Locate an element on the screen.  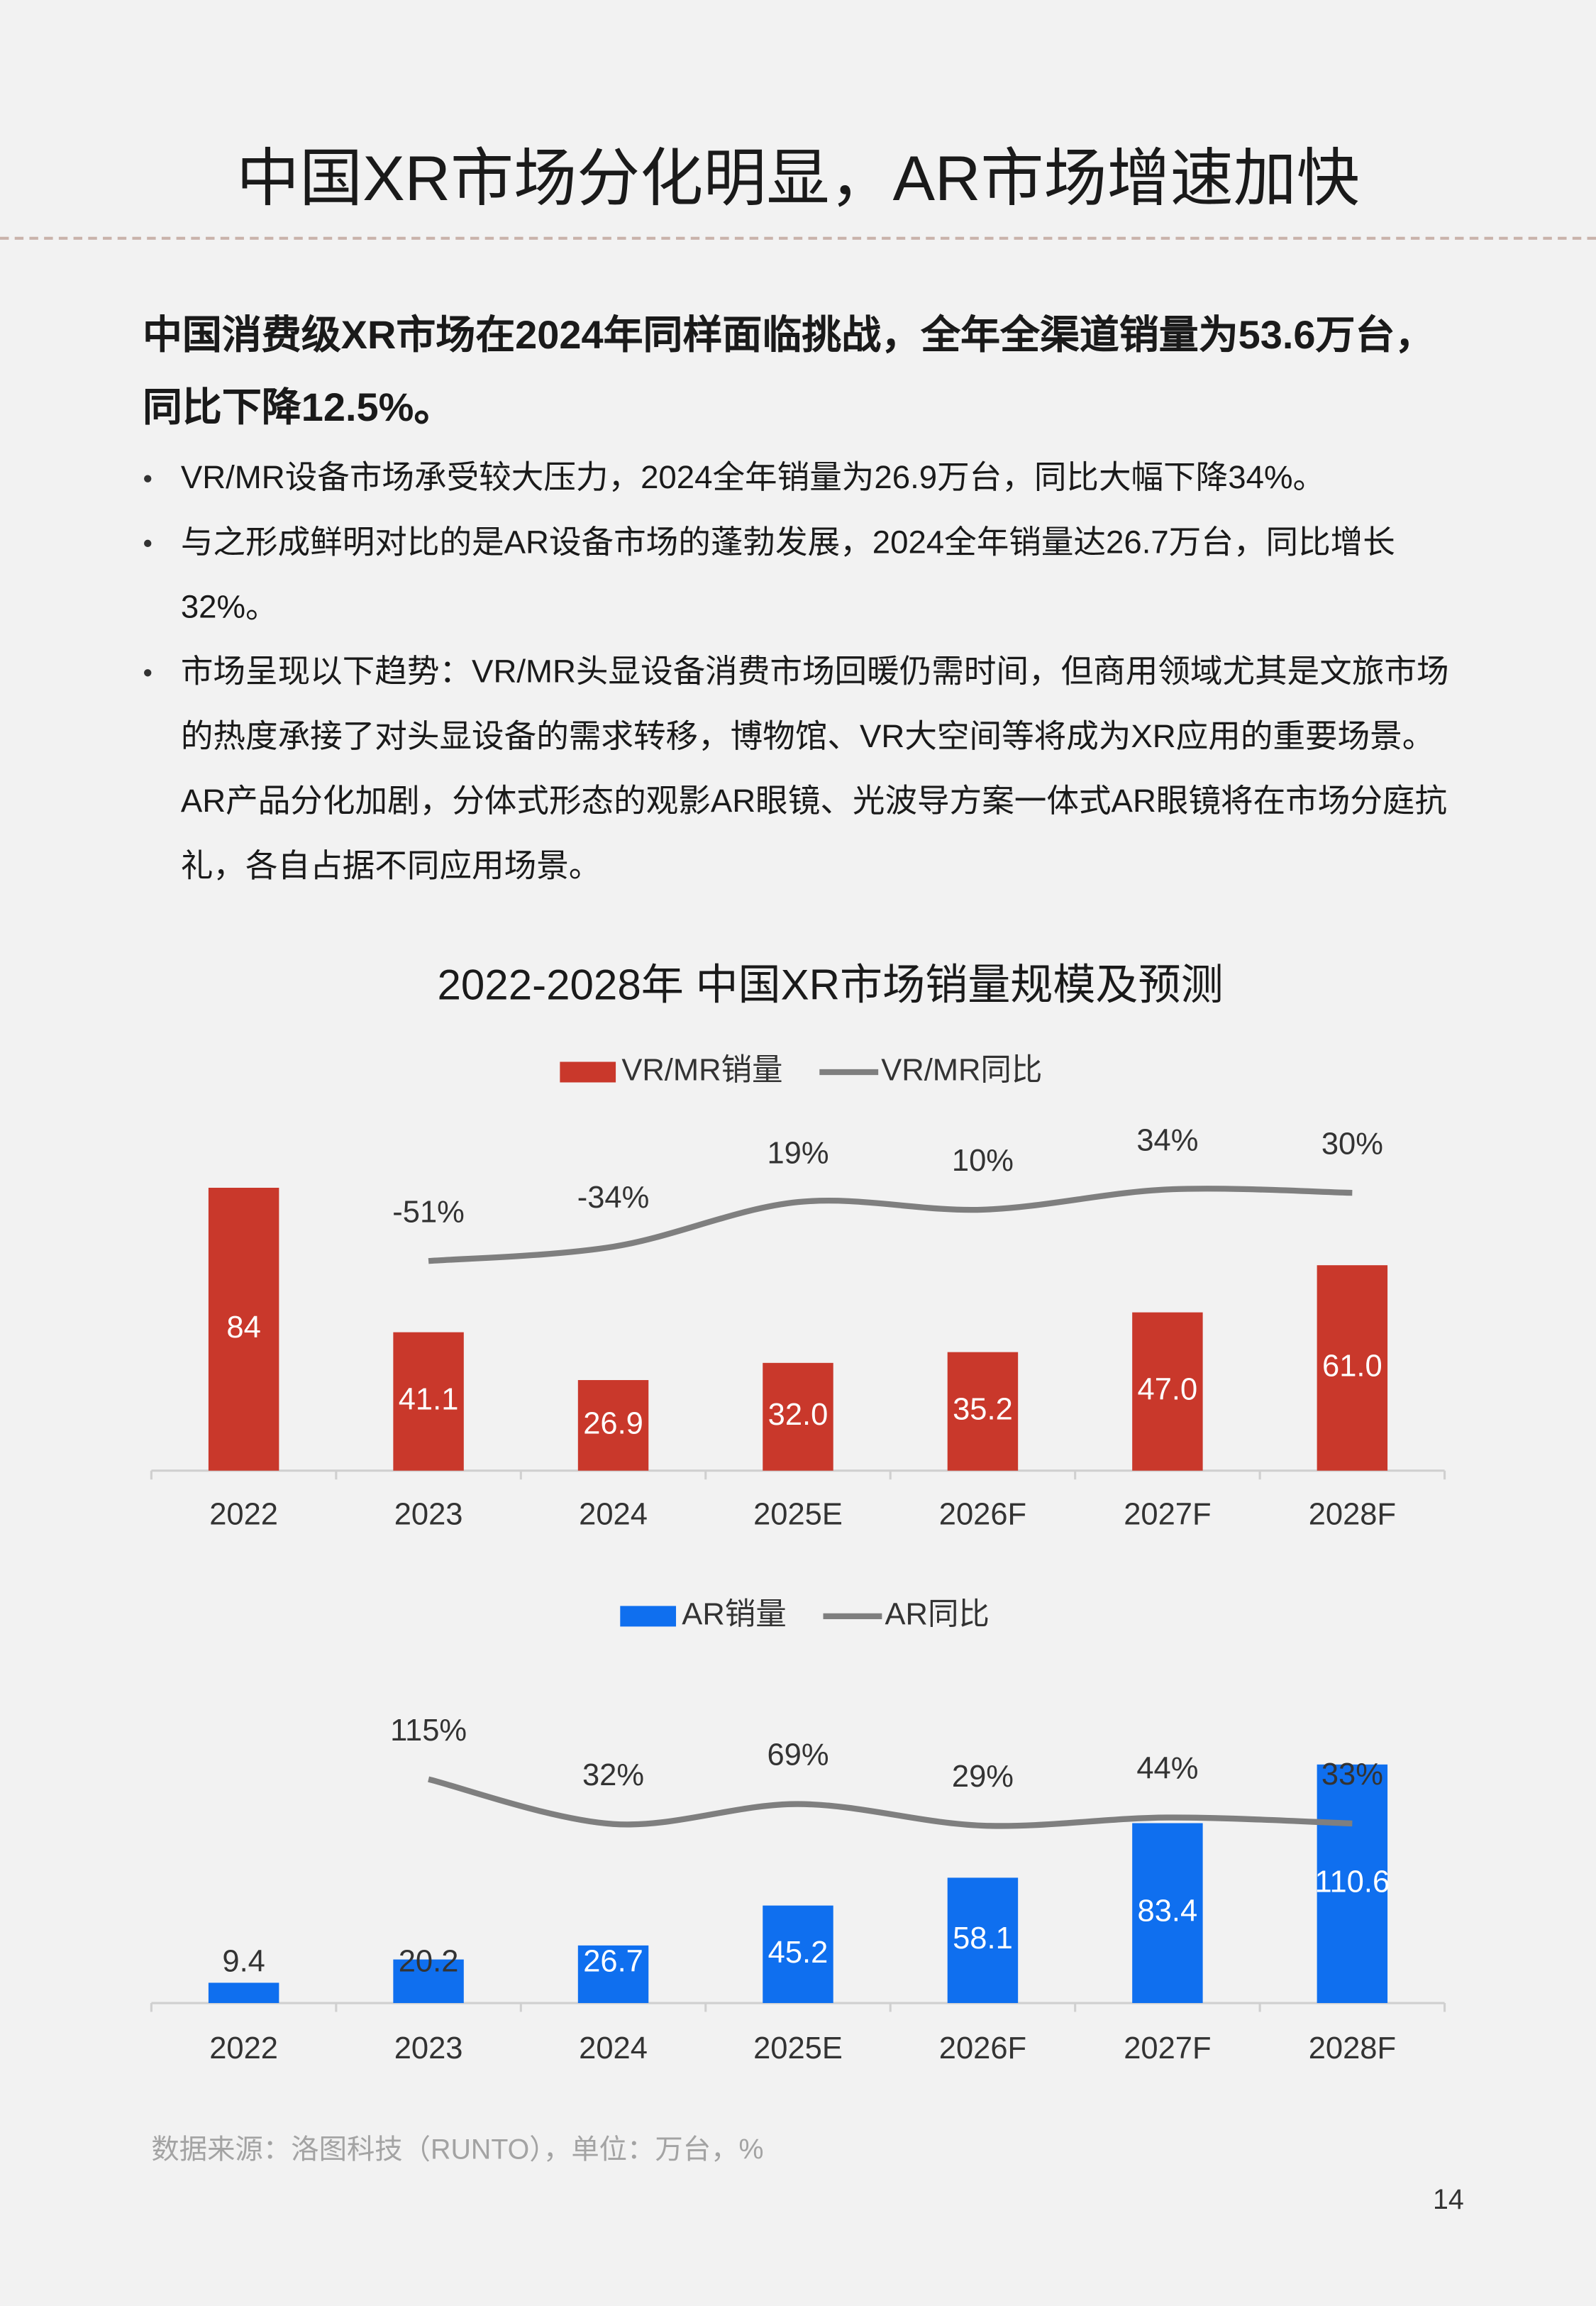
legend-label: AR同比 is located at coordinates (937, 1614).